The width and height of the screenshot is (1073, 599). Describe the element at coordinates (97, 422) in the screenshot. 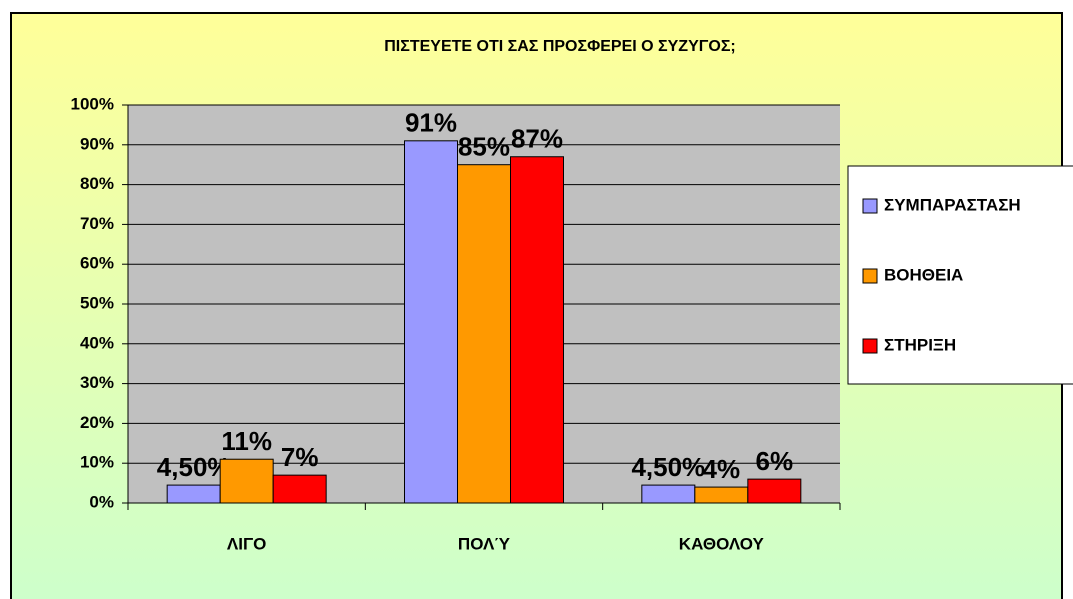

I see `y-tick-label: 20%` at that location.